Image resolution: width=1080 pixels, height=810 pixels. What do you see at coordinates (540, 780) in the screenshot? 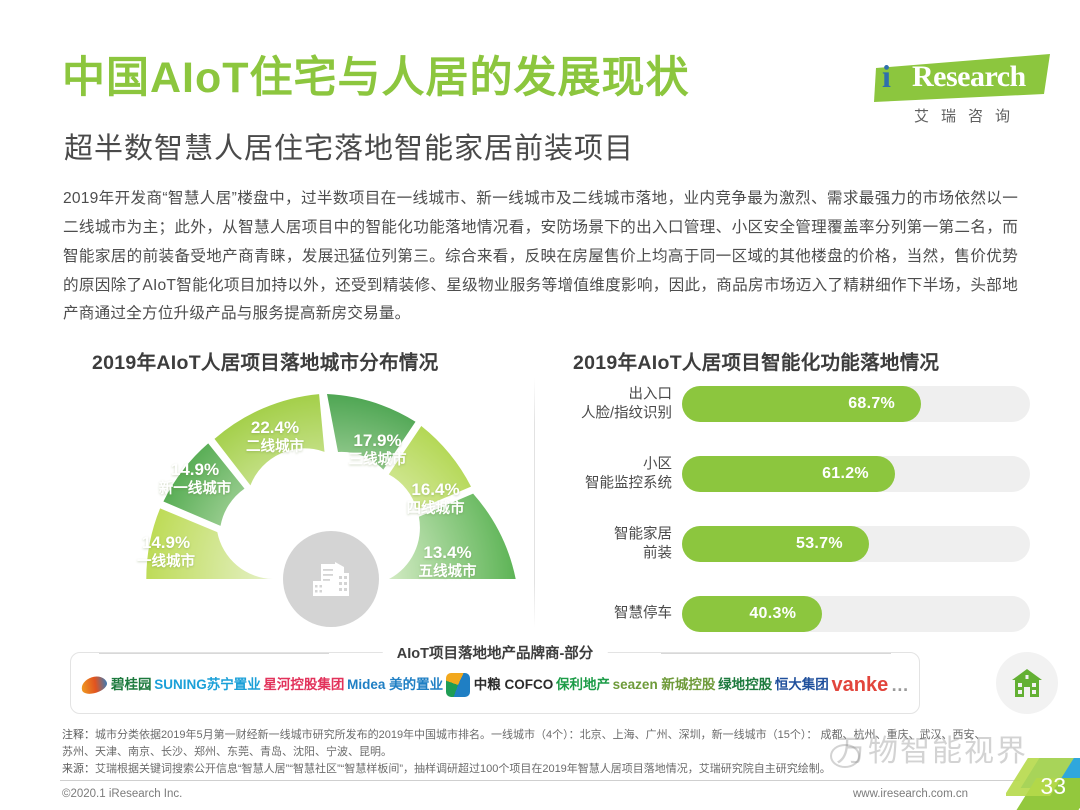
I see `footer-divider` at bounding box center [540, 780].